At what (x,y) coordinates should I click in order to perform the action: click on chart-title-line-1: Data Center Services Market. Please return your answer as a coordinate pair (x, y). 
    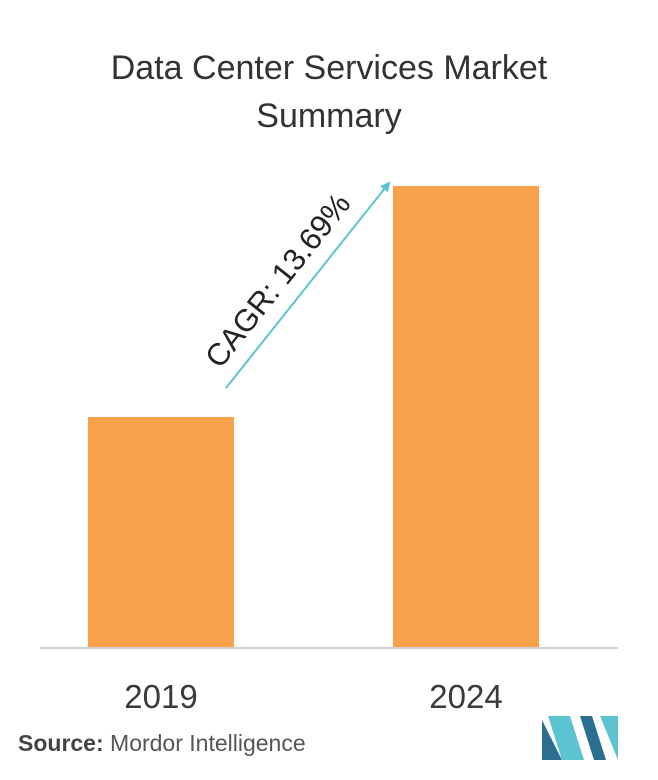
    Looking at the image, I should click on (329, 68).